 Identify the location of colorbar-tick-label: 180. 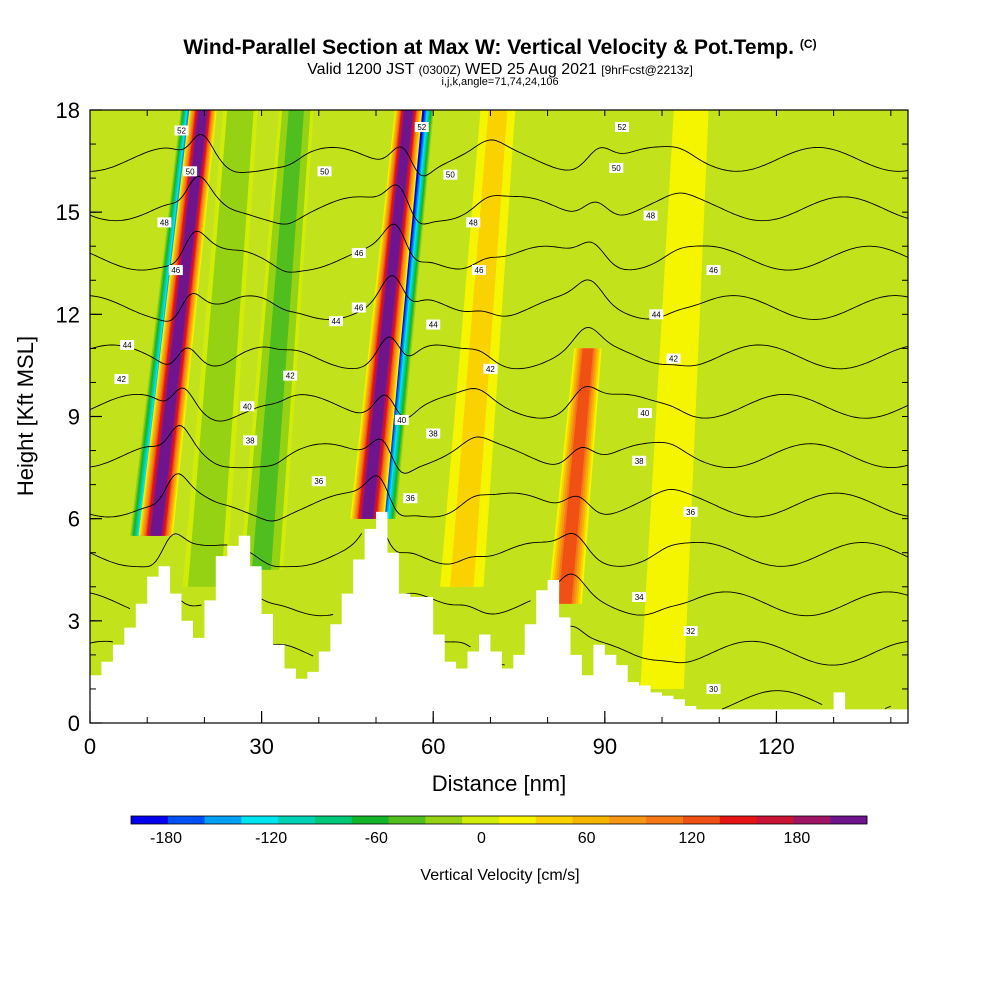
(797, 838).